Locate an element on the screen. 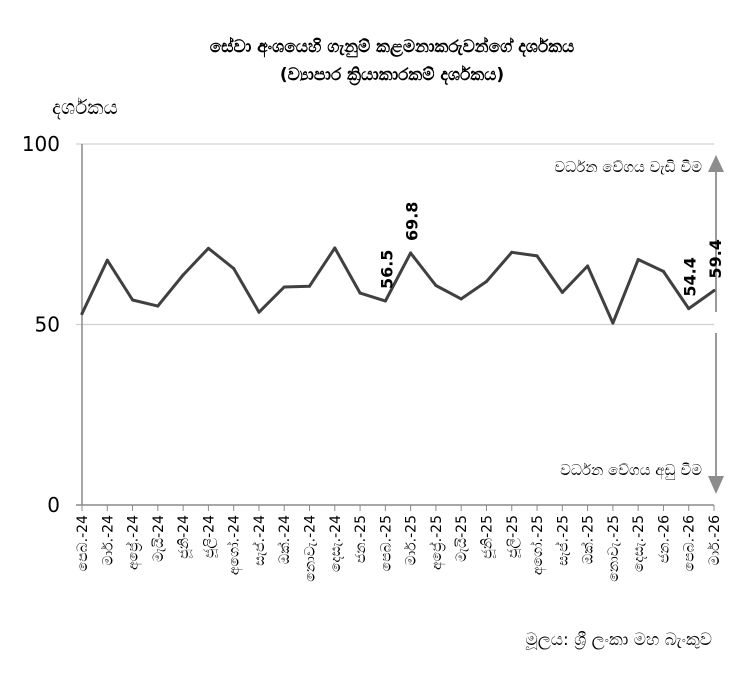 This screenshot has width=750, height=690. x-tick-label: නොවැ.-24 is located at coordinates (311, 548).